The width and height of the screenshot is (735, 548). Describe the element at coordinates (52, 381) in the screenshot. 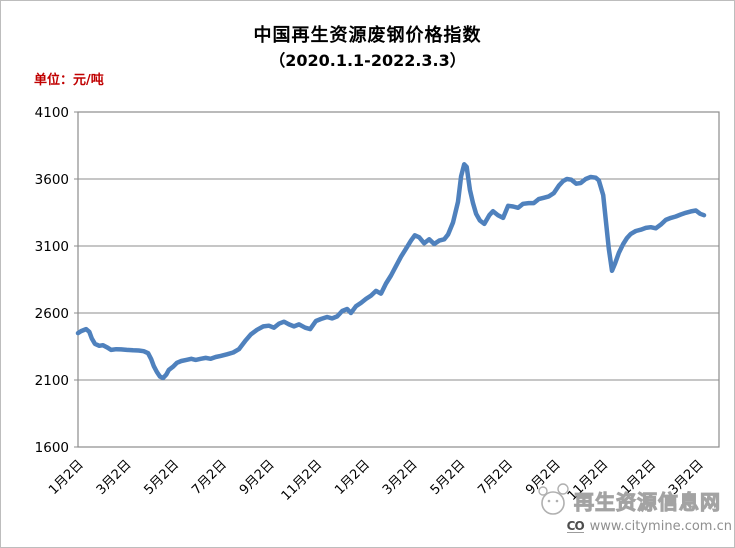

I see `y-axis-label: 2100` at that location.